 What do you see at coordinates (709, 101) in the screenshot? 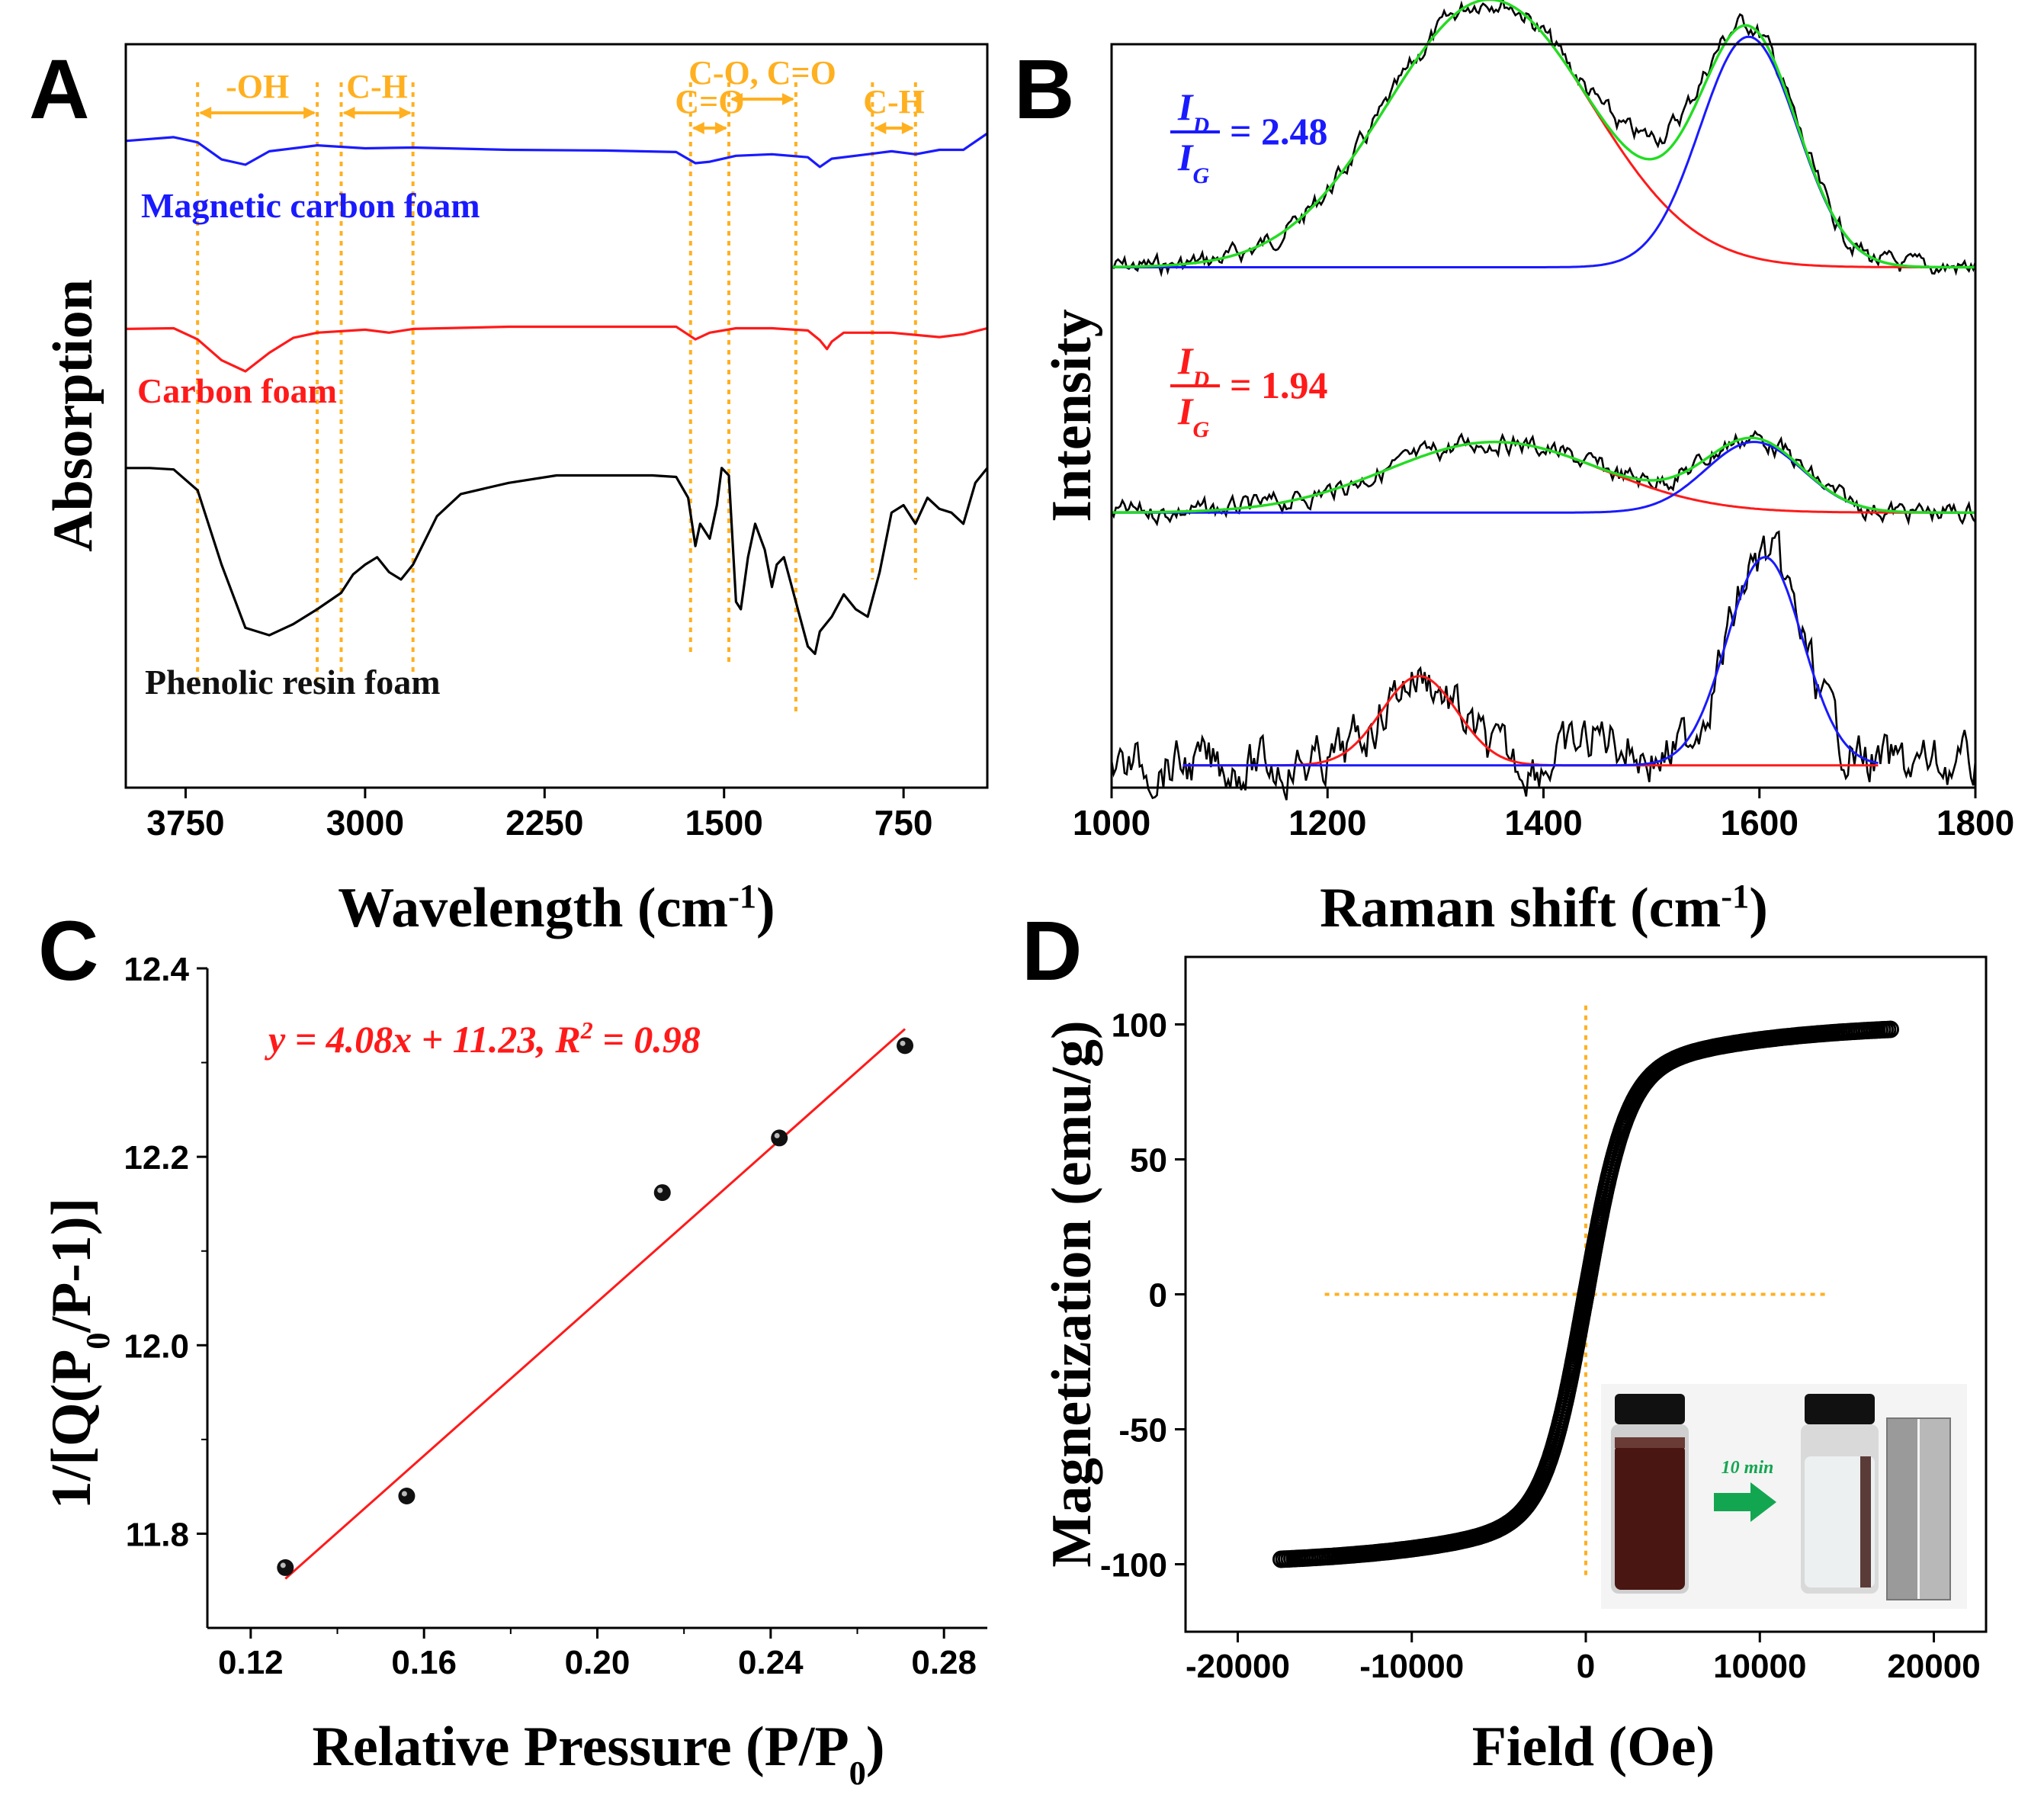
I see `a-annotation-label: C=O` at bounding box center [709, 101].